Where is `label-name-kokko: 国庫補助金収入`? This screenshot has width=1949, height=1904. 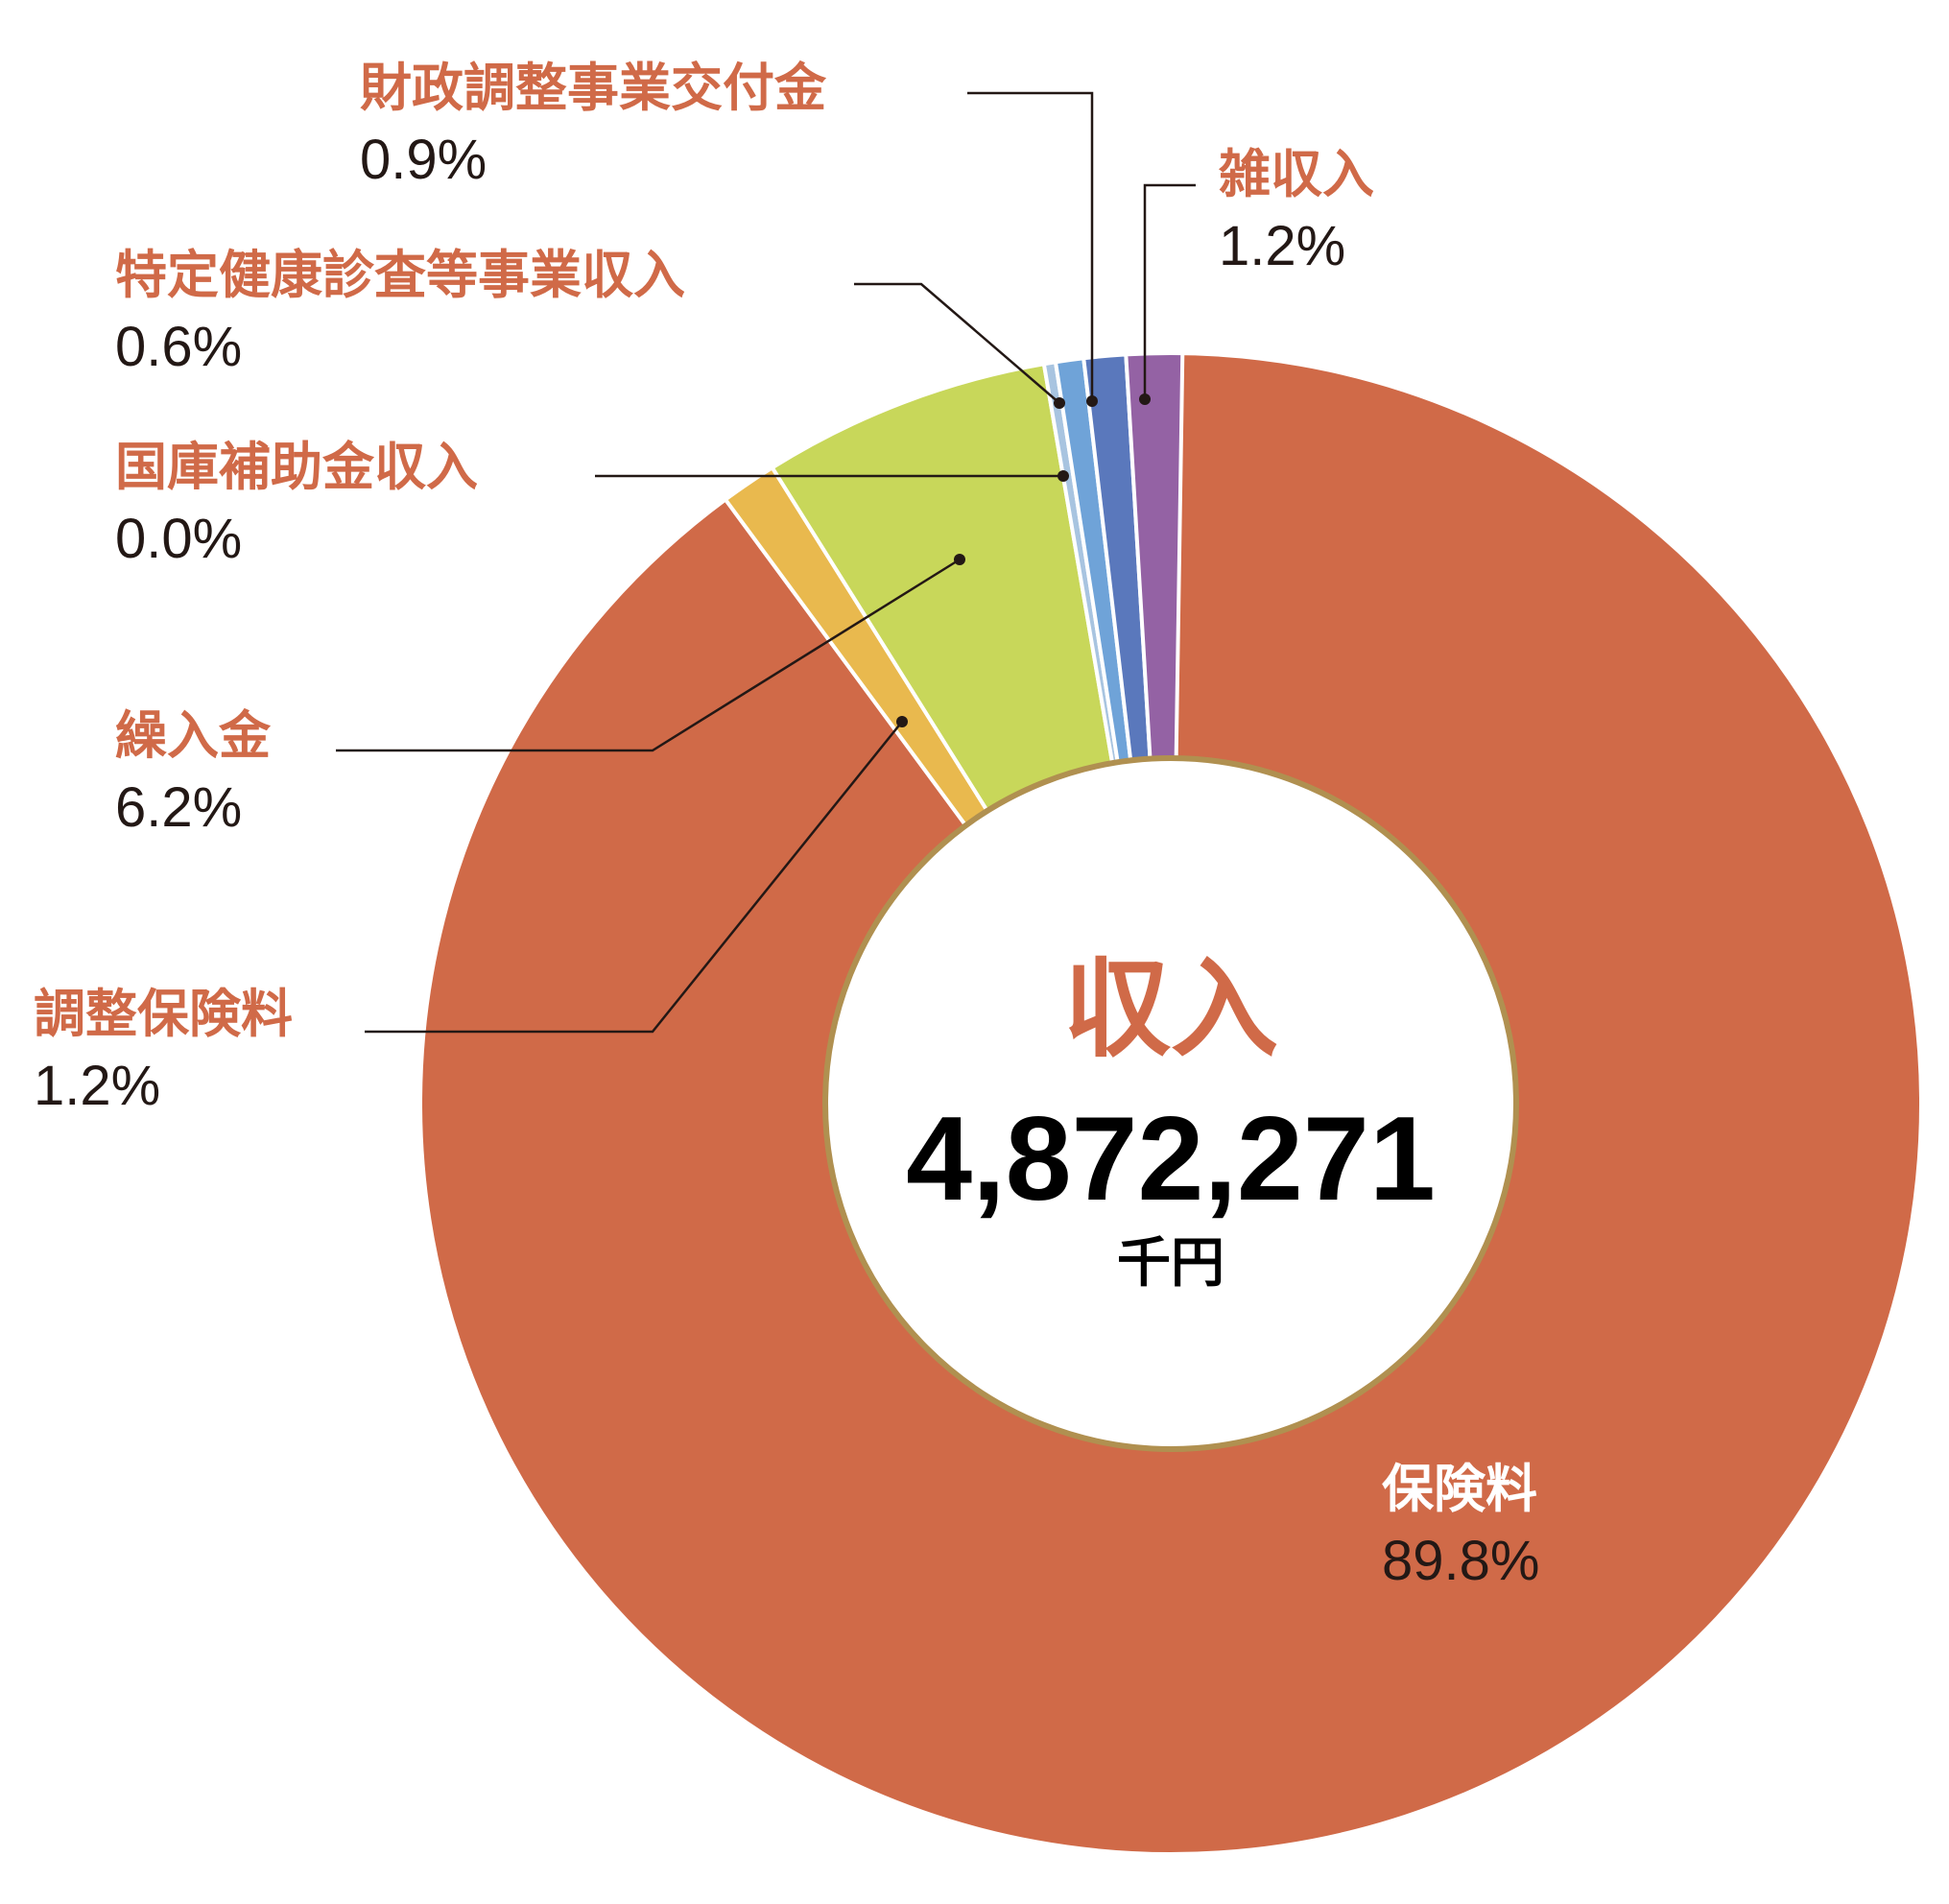 label-name-kokko: 国庫補助金収入 is located at coordinates (297, 467).